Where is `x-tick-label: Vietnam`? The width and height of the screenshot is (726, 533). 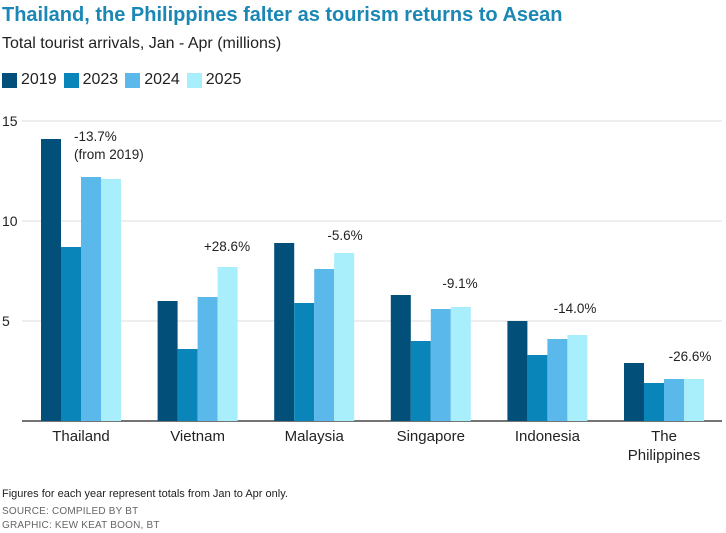
x-tick-label: Vietnam is located at coordinates (197, 436).